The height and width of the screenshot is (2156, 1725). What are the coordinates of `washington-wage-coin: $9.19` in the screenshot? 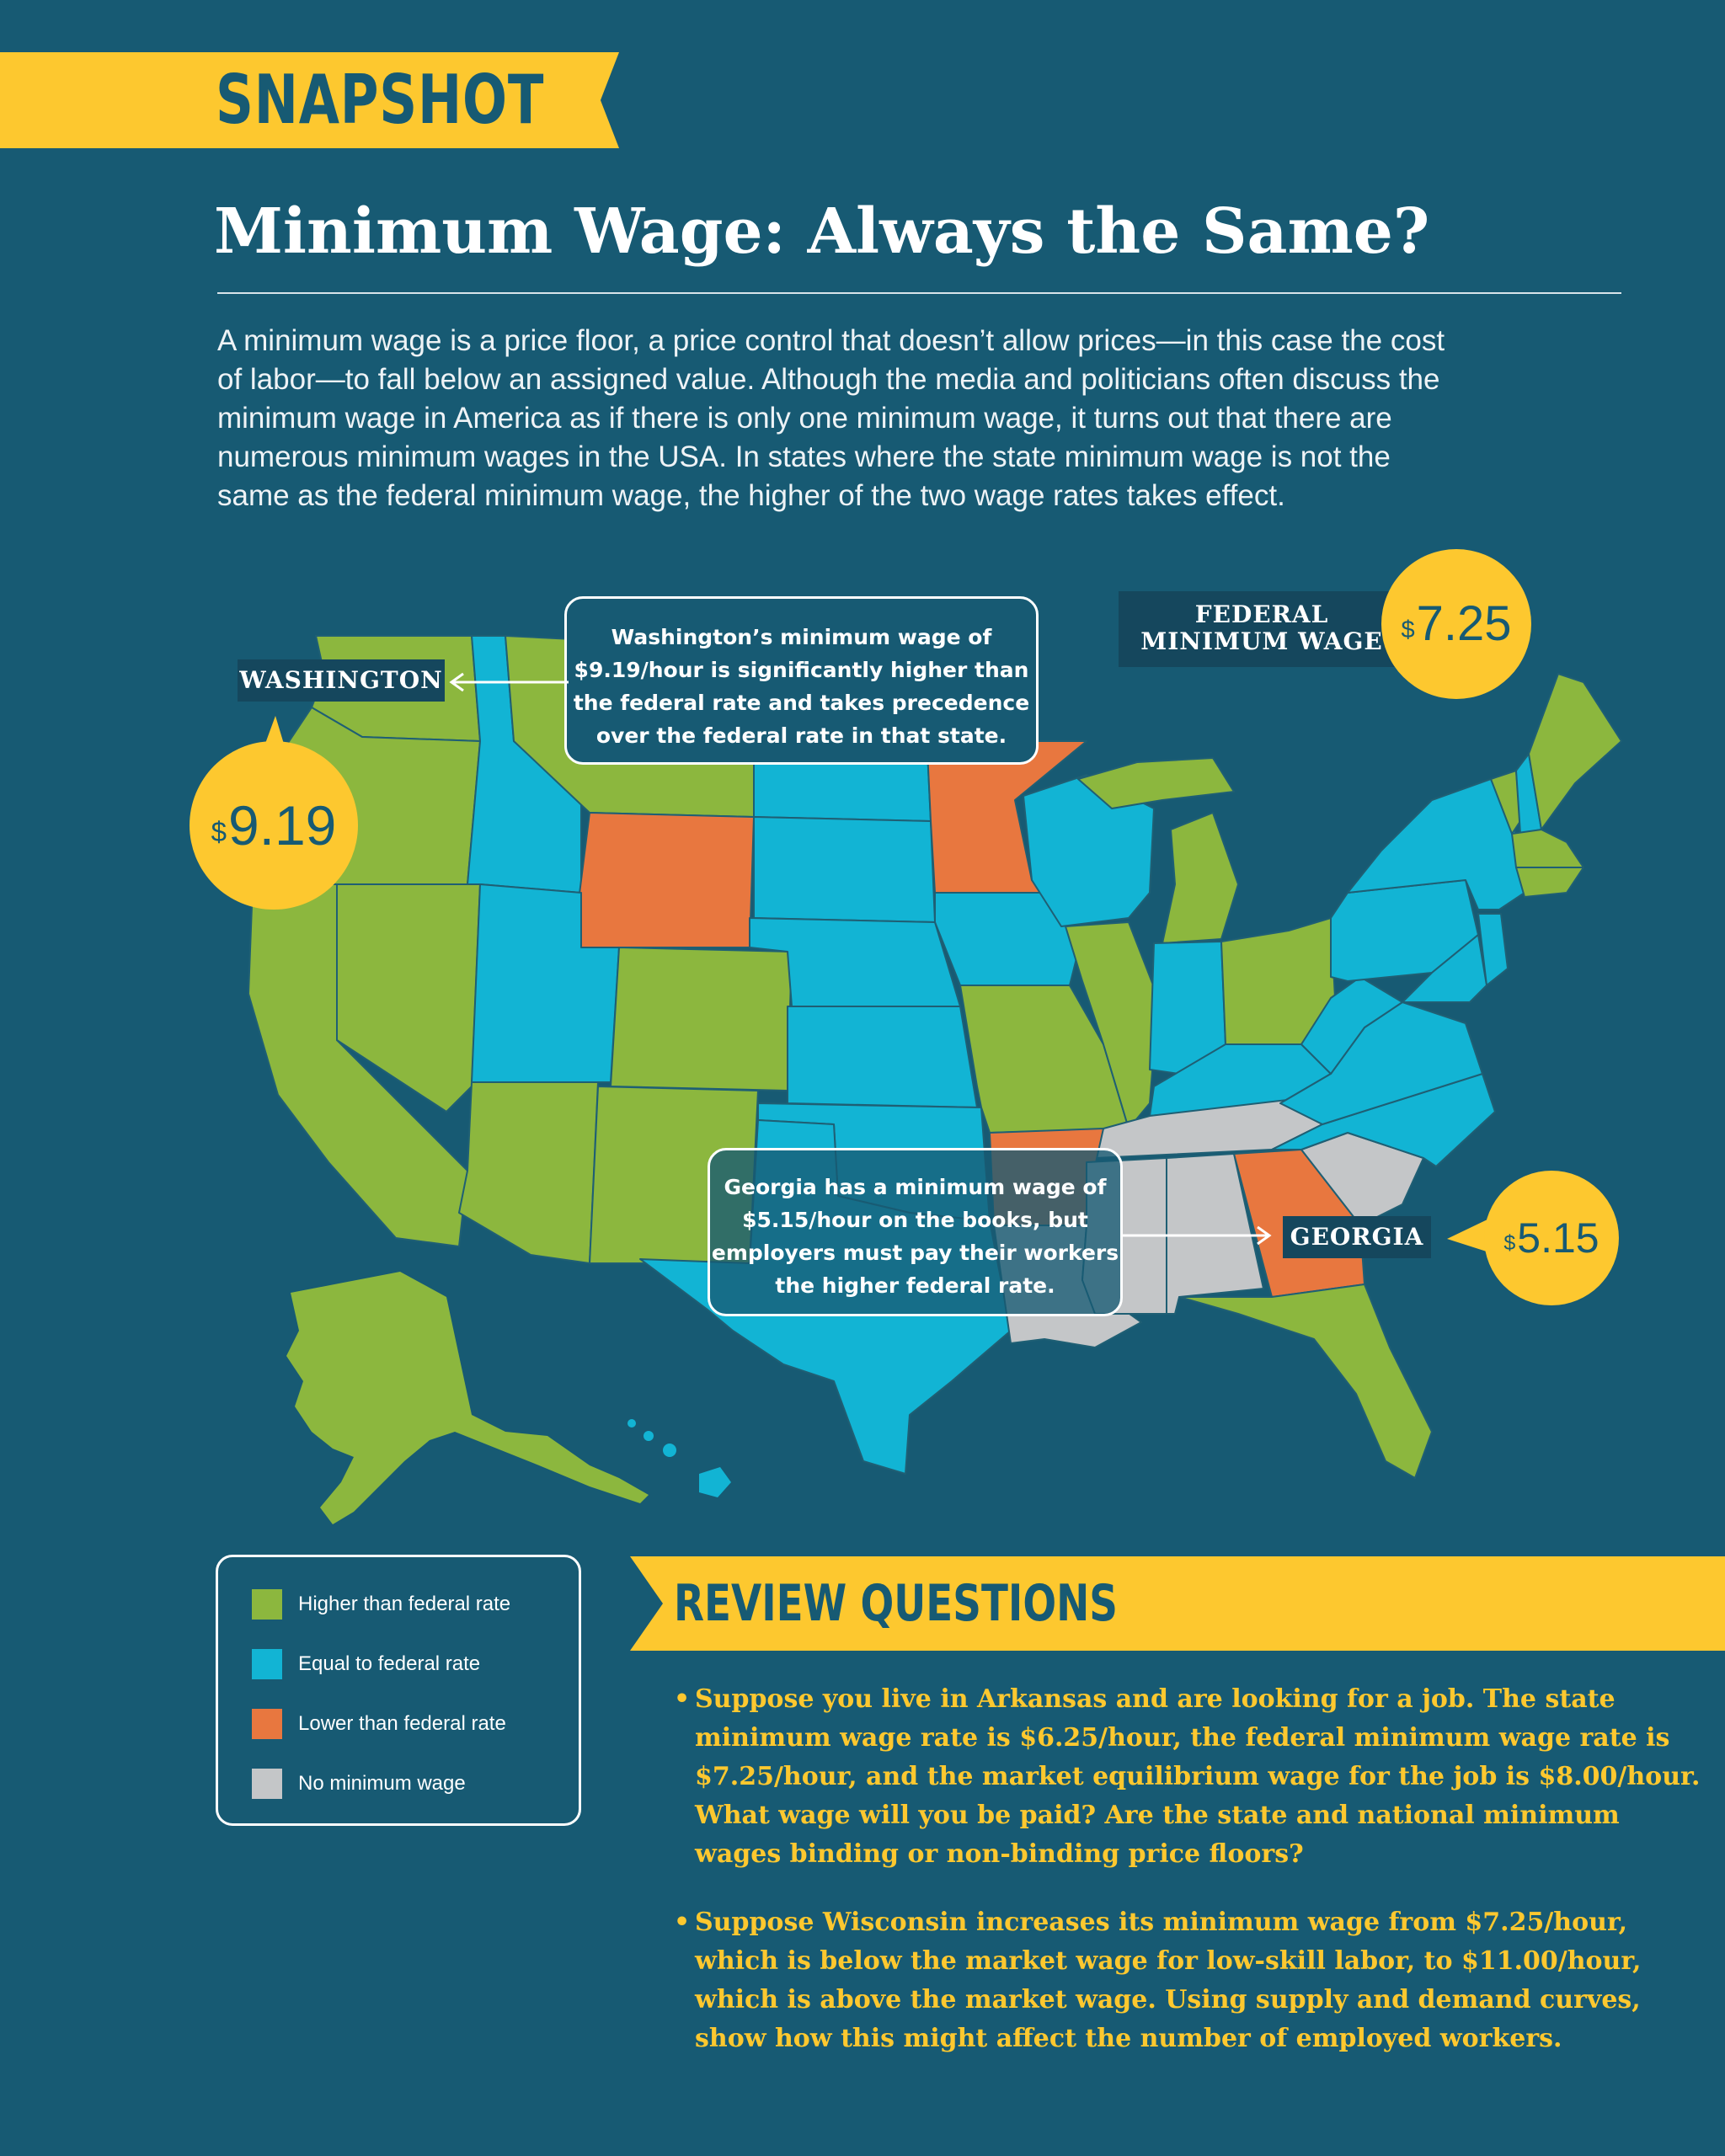 It's located at (274, 825).